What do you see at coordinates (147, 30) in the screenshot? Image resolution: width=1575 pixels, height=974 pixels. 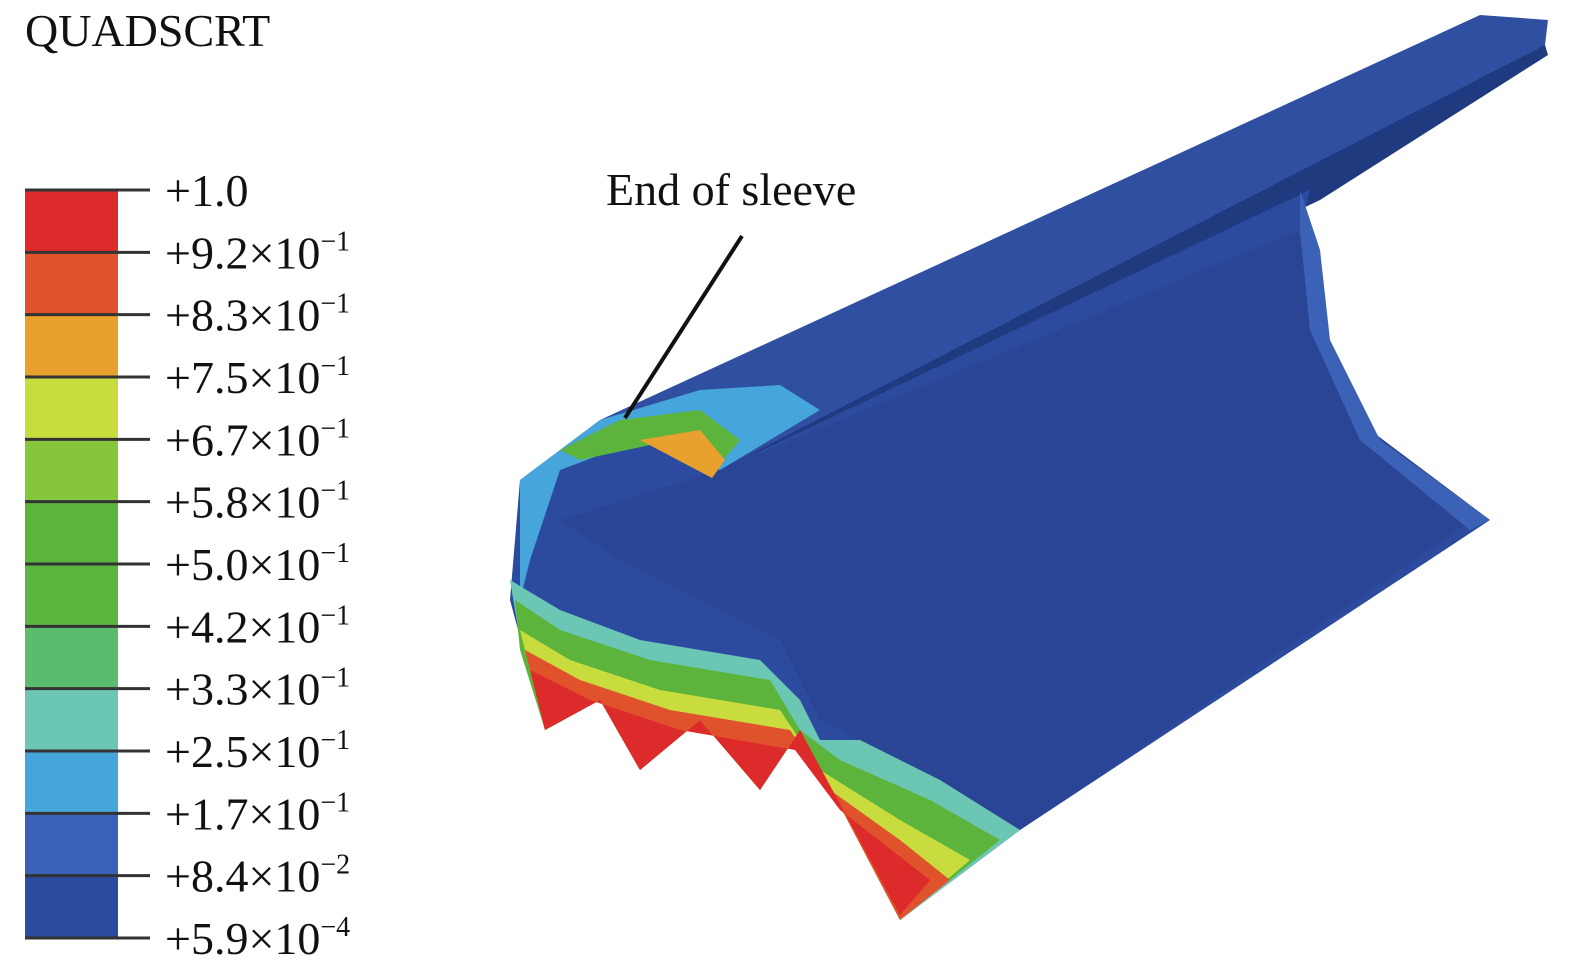 I see `legend-title: QUADSCRT` at bounding box center [147, 30].